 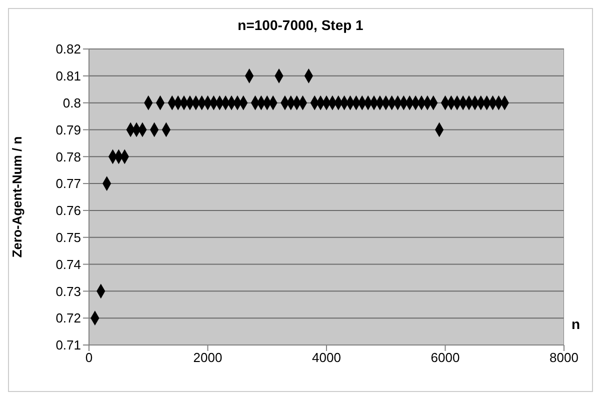 What do you see at coordinates (68, 264) in the screenshot?
I see `y-tick-label: 0.74` at bounding box center [68, 264].